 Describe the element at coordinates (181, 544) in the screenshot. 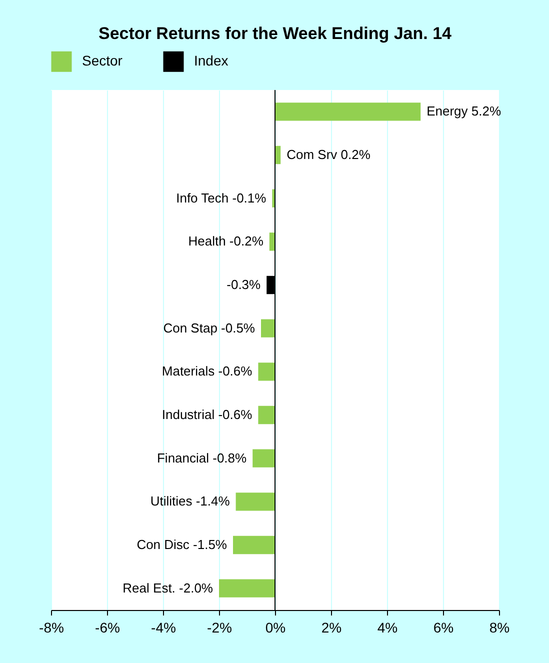

I see `category-label: Con Disc -1.5%` at that location.